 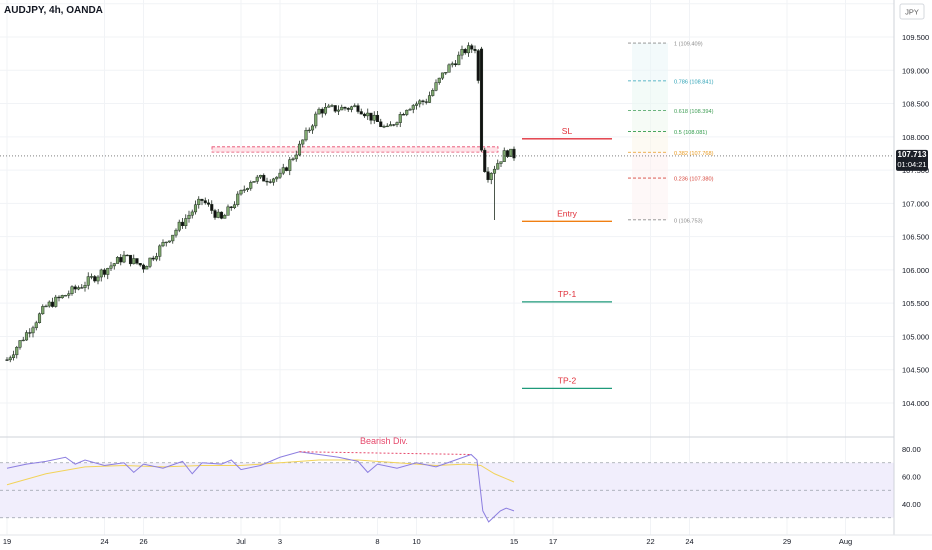 I want to click on rsi-axis: 80.00 60.00 40.00, so click(x=911, y=477).